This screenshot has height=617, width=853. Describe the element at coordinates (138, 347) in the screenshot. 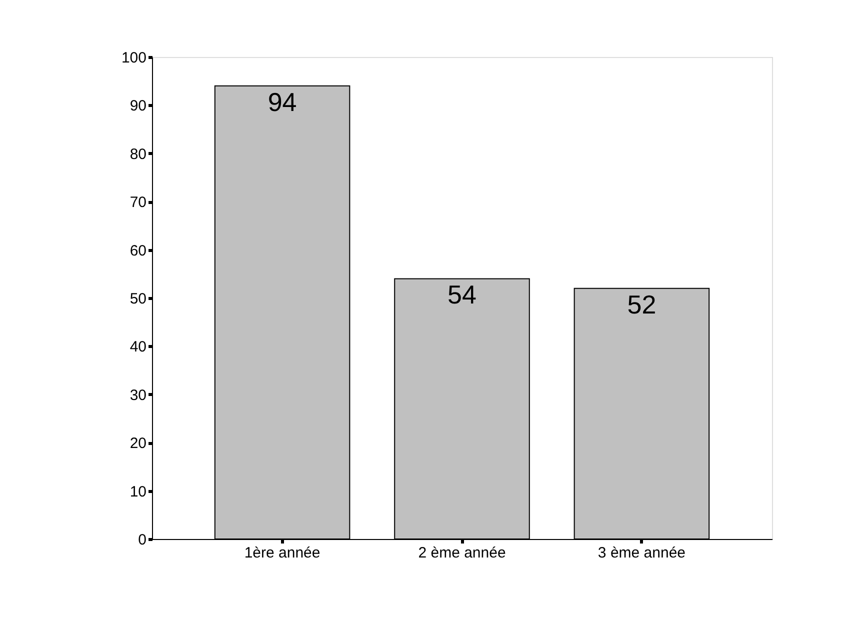

I see `y-tick-label: 40` at that location.